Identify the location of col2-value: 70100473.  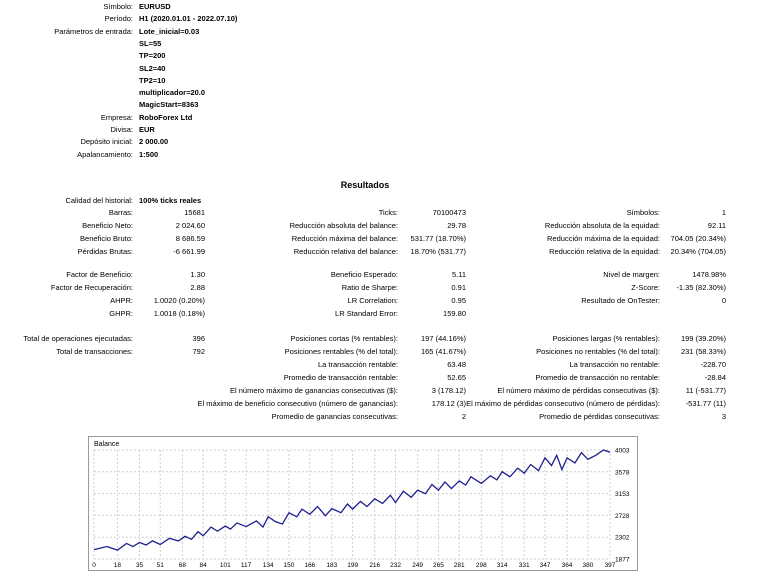
(449, 212).